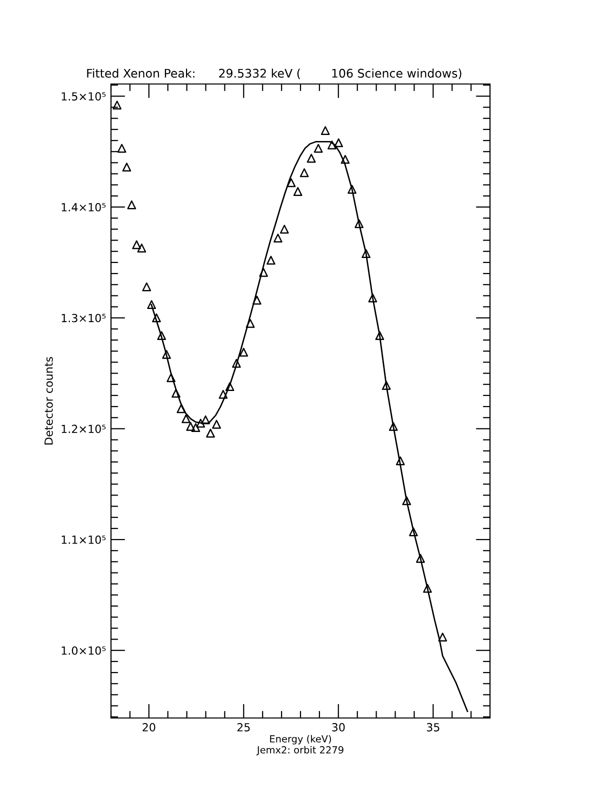 Image resolution: width=612 pixels, height=792 pixels. Describe the element at coordinates (149, 727) in the screenshot. I see `x-tick-label: 20` at that location.